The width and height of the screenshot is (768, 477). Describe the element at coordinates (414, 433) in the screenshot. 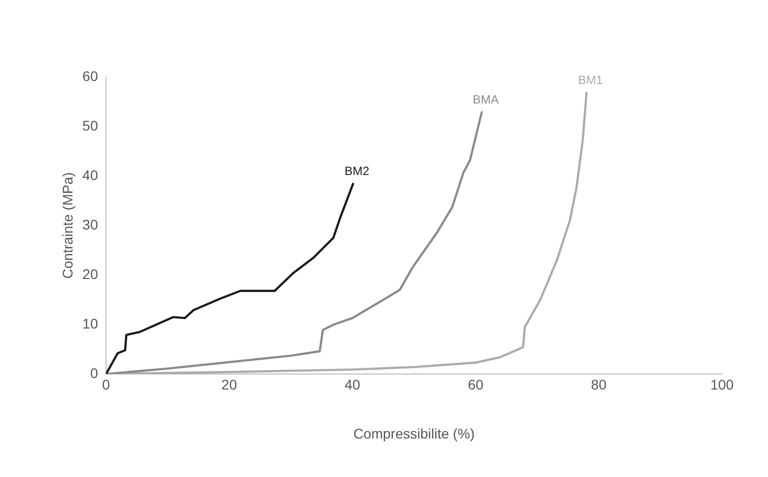

I see `x-axis-title: Compressibilite (%)` at that location.